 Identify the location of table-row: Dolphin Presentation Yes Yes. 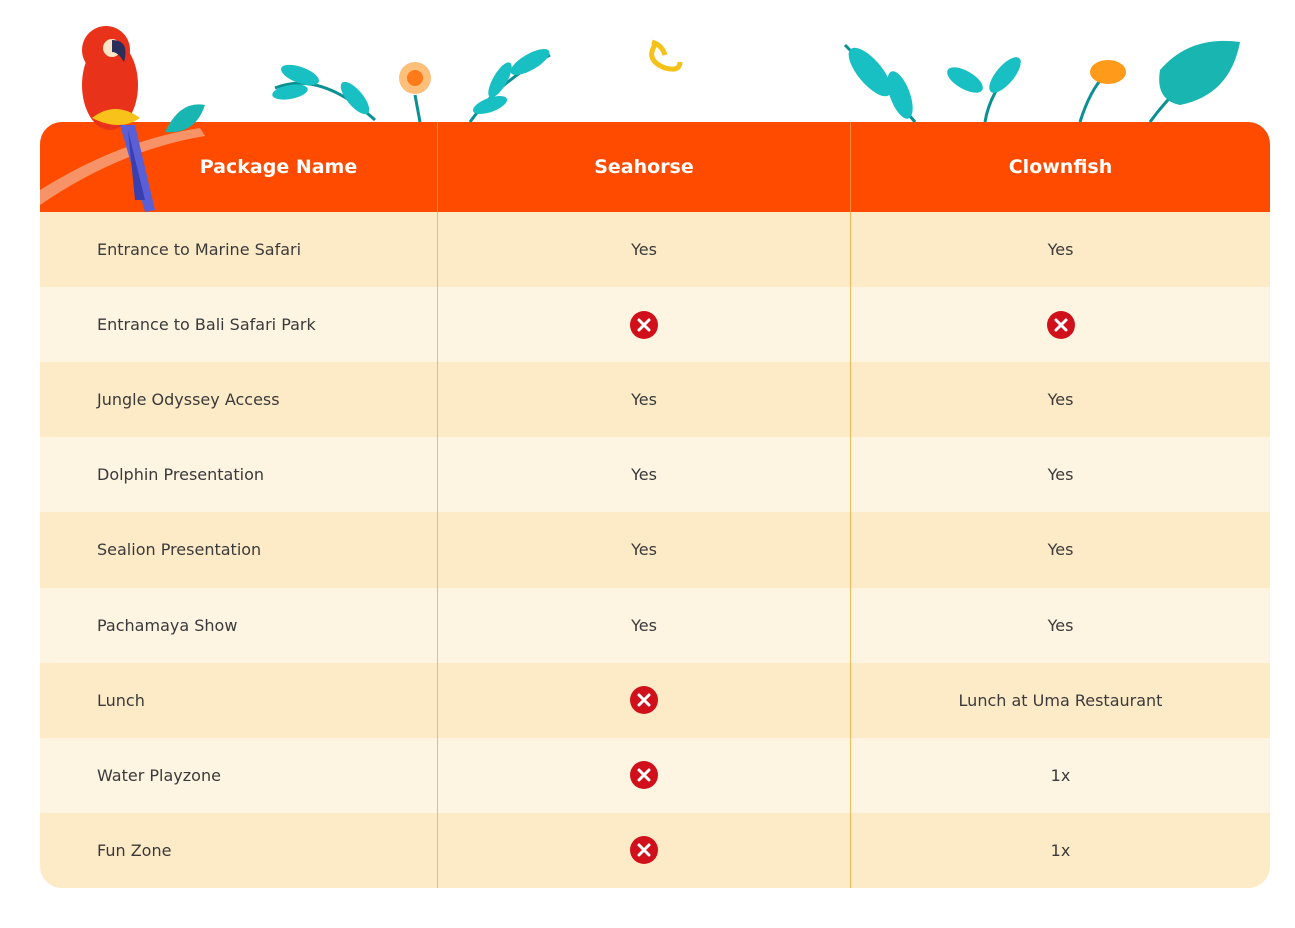
(655, 475).